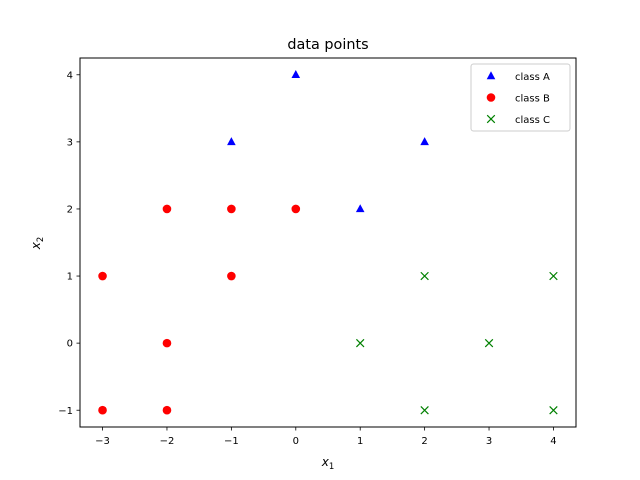 Image resolution: width=640 pixels, height=480 pixels. What do you see at coordinates (102, 441) in the screenshot?
I see `x-tick-label: −3` at bounding box center [102, 441].